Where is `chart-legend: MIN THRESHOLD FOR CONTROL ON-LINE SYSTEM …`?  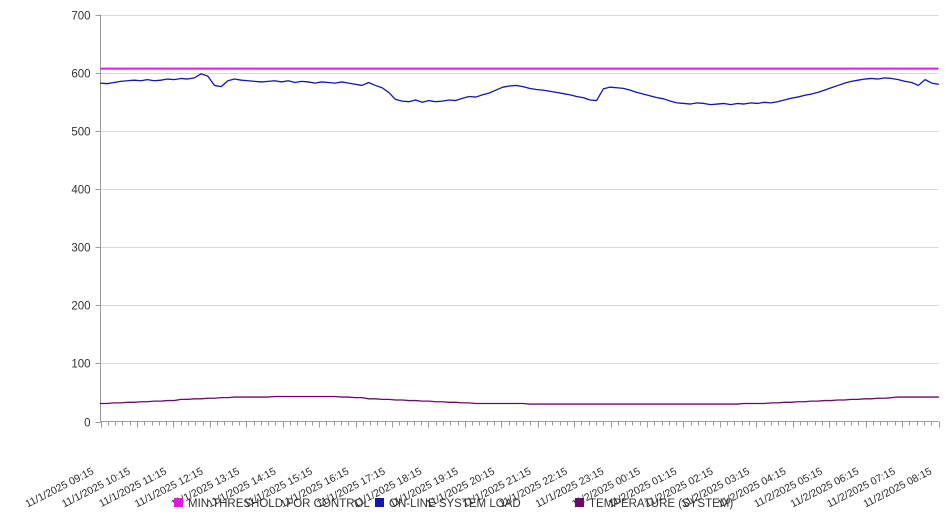 chart-legend: MIN THRESHOLD FOR CONTROL ON-LINE SYSTEM … is located at coordinates (453, 504).